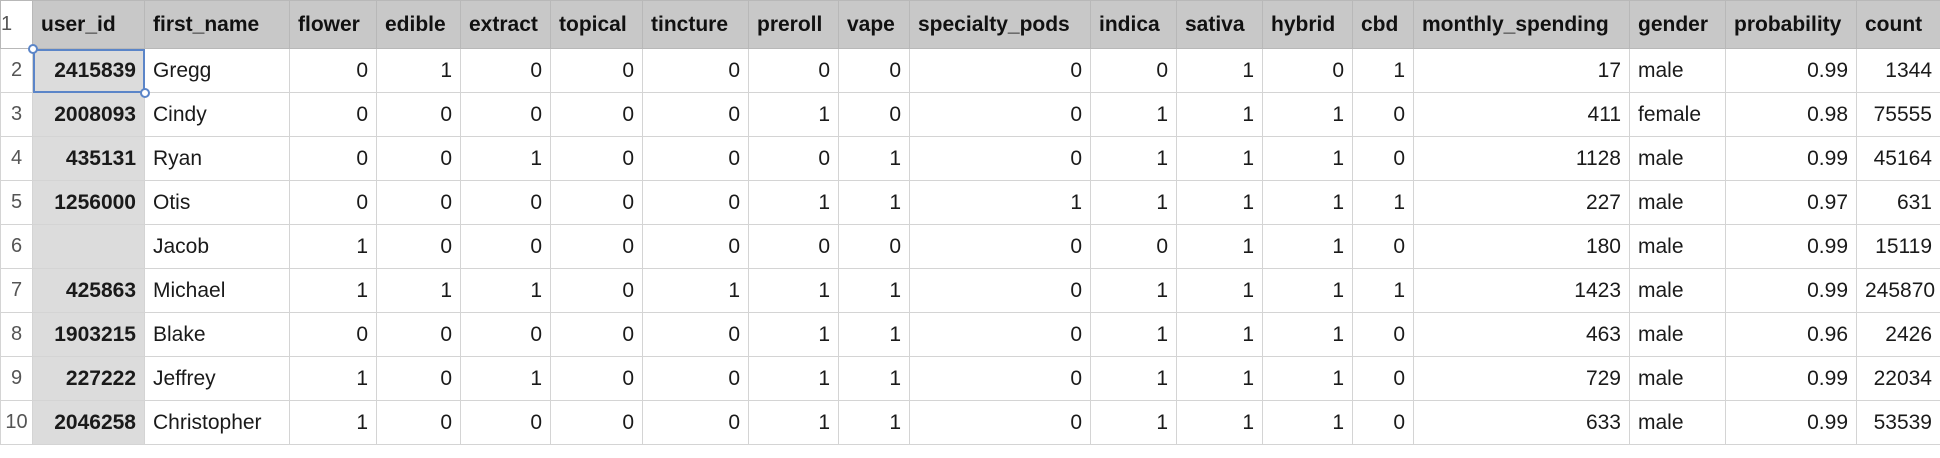 This screenshot has height=458, width=1940. What do you see at coordinates (1383, 24) in the screenshot?
I see `column-header-cbd: cbd` at bounding box center [1383, 24].